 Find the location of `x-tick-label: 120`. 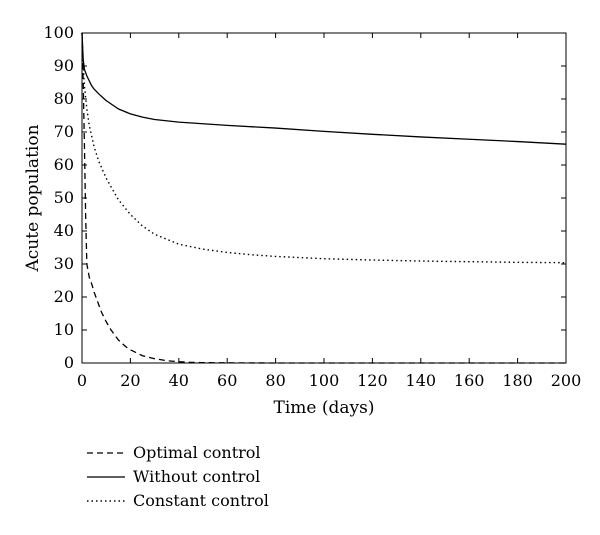

x-tick-label: 120 is located at coordinates (372, 380).